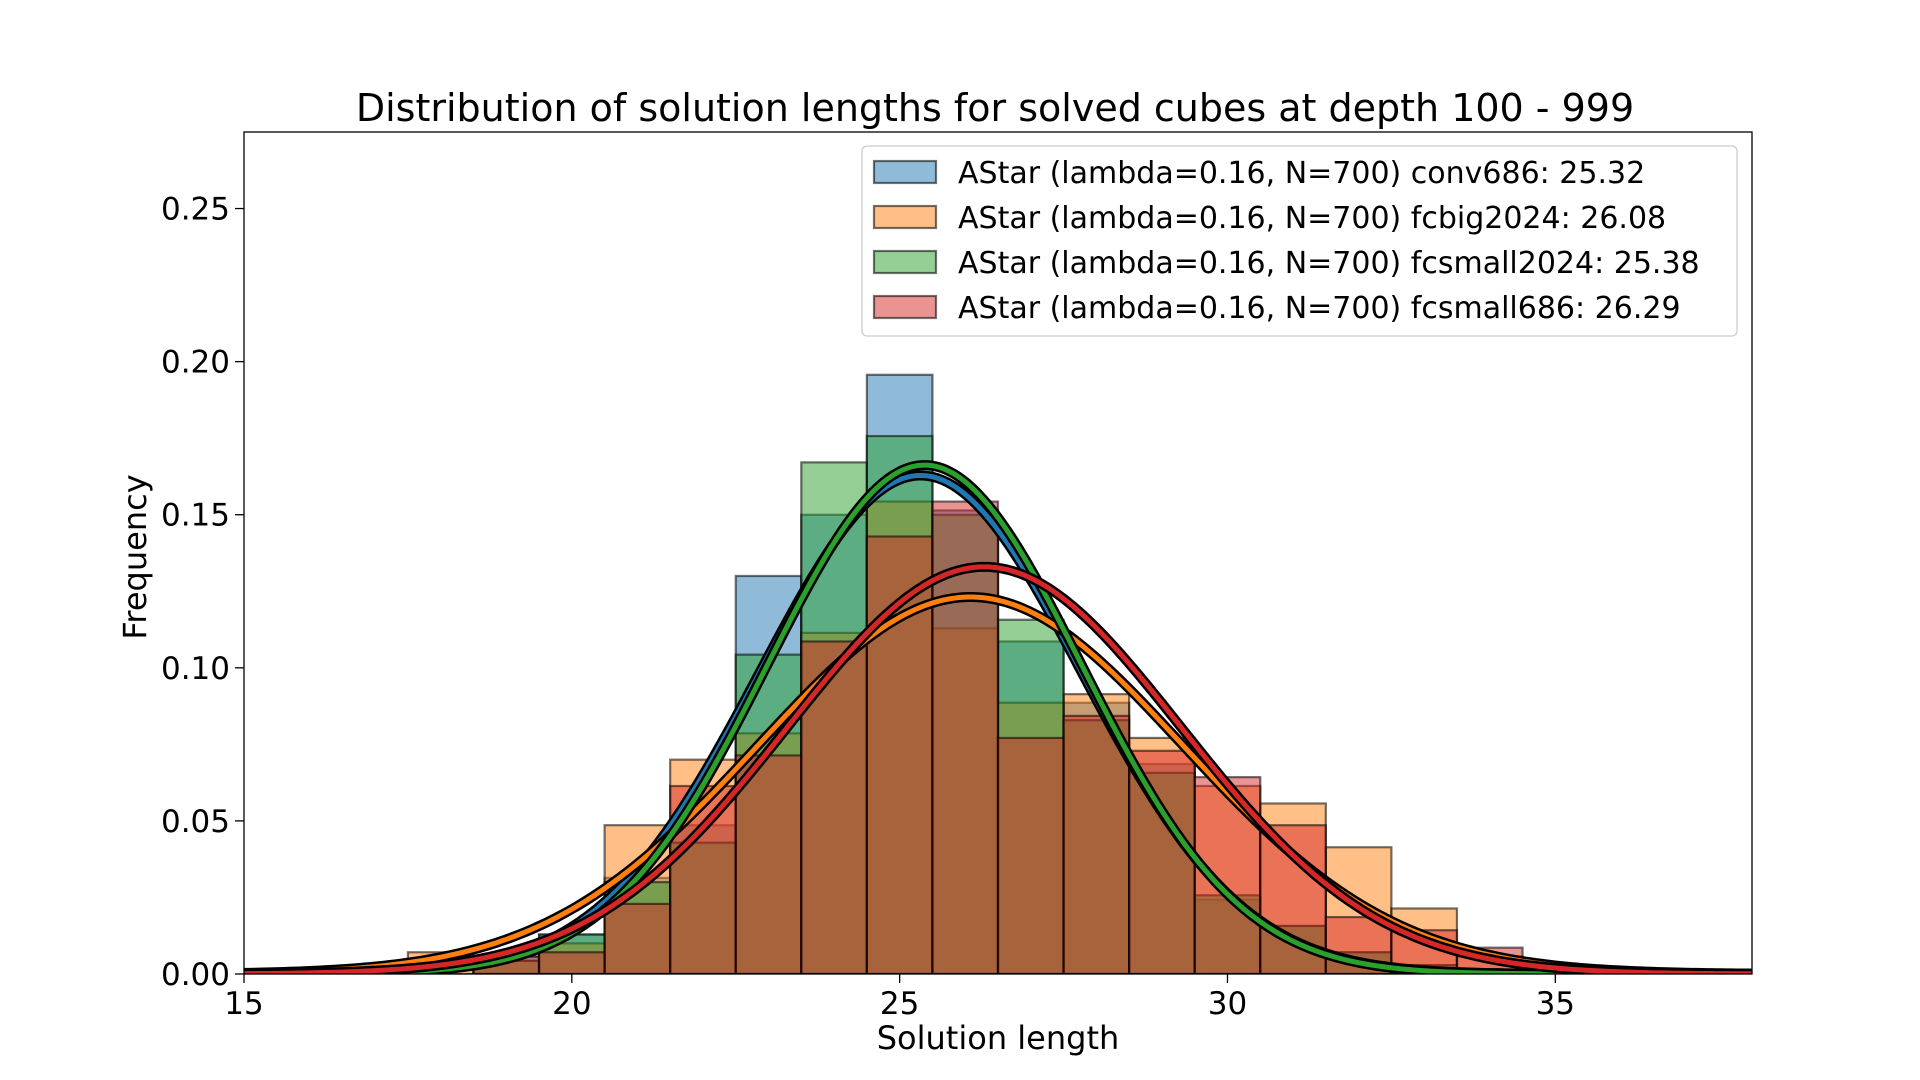  I want to click on y-tick-label: 0.05, so click(195, 822).